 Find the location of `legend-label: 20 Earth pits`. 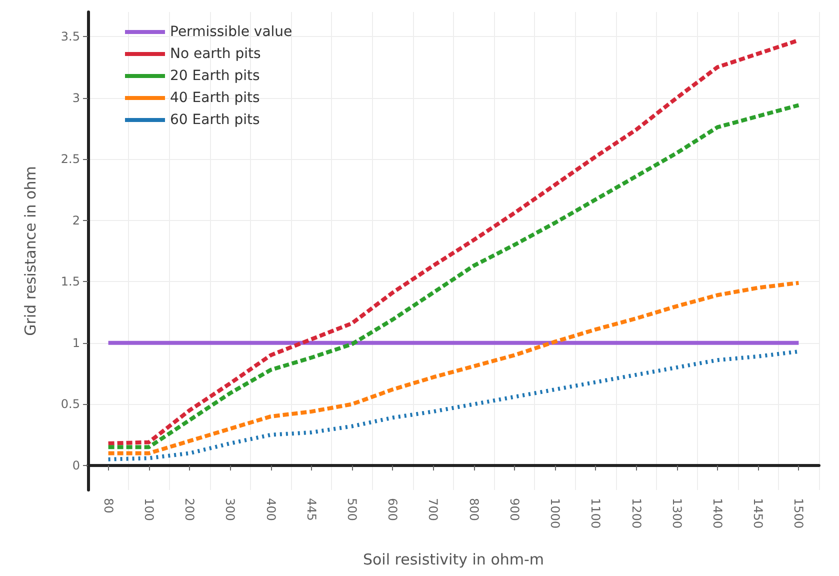

legend-label: 20 Earth pits is located at coordinates (215, 76).